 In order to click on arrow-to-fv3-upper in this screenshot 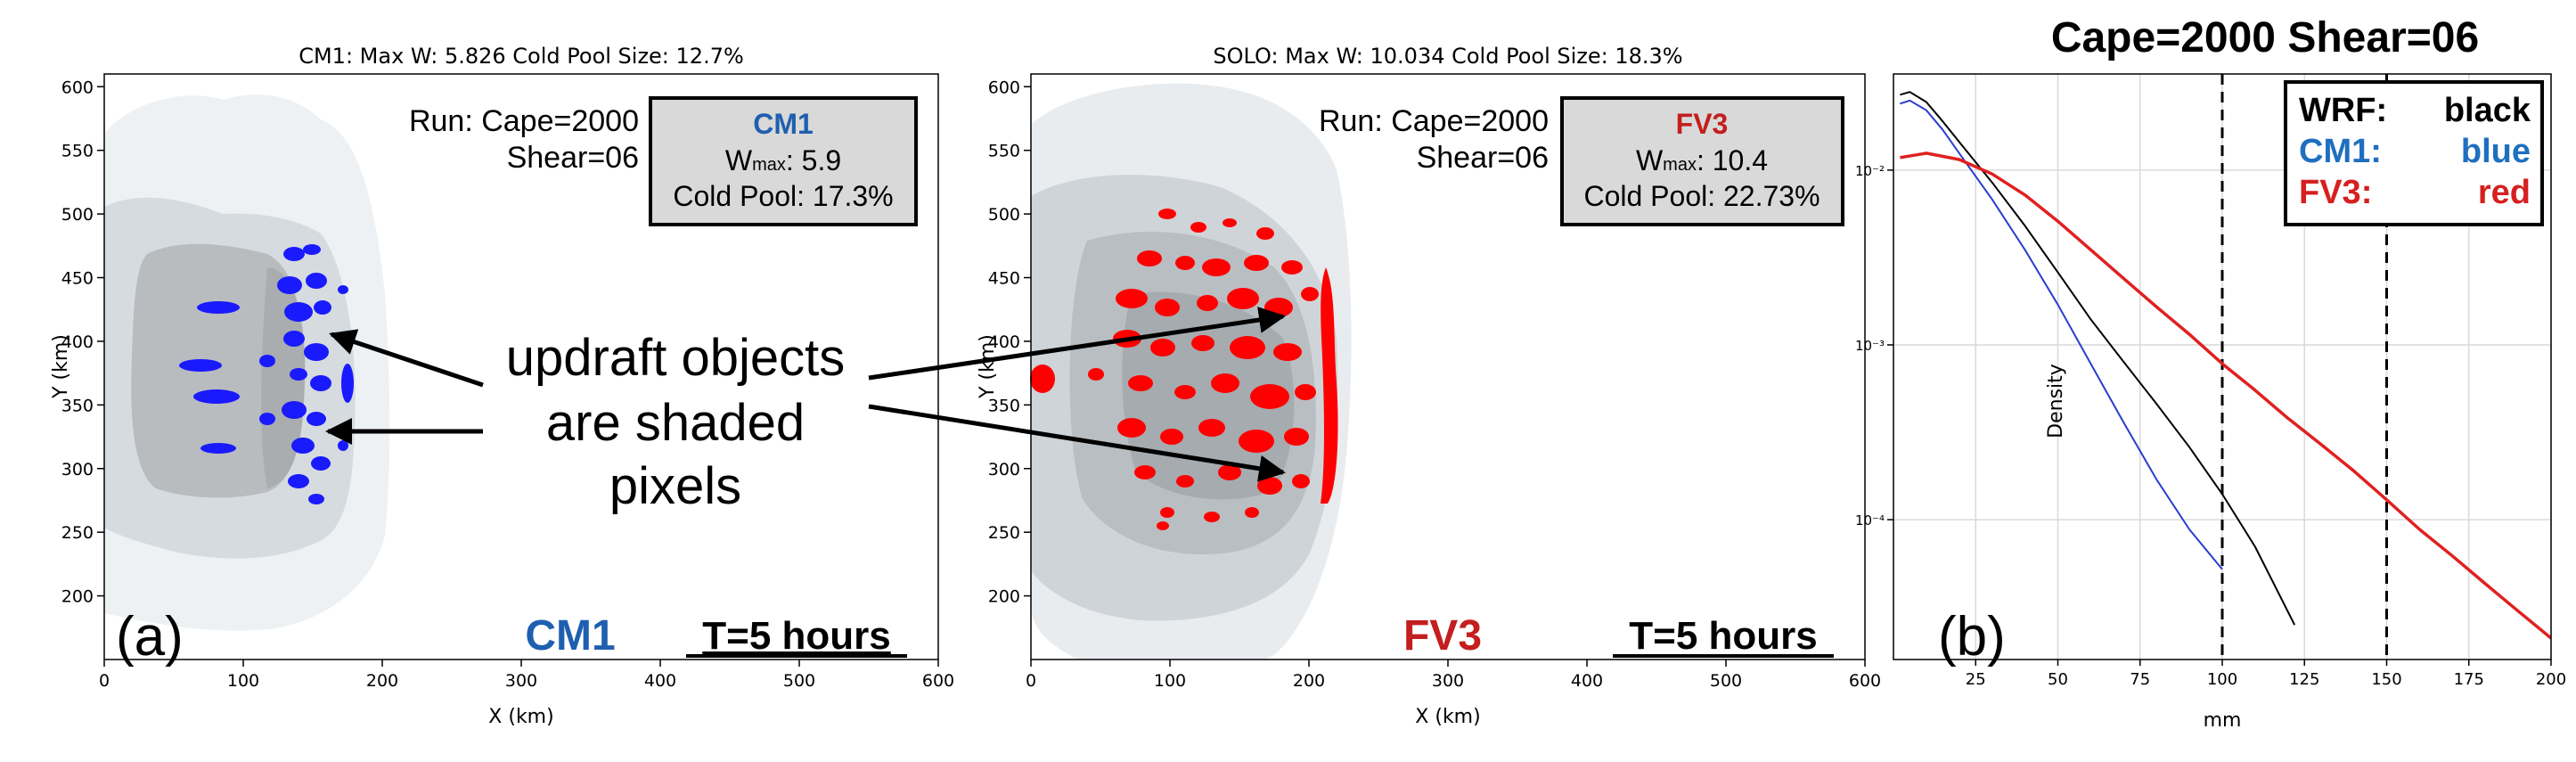, I will do `click(1077, 344)`.